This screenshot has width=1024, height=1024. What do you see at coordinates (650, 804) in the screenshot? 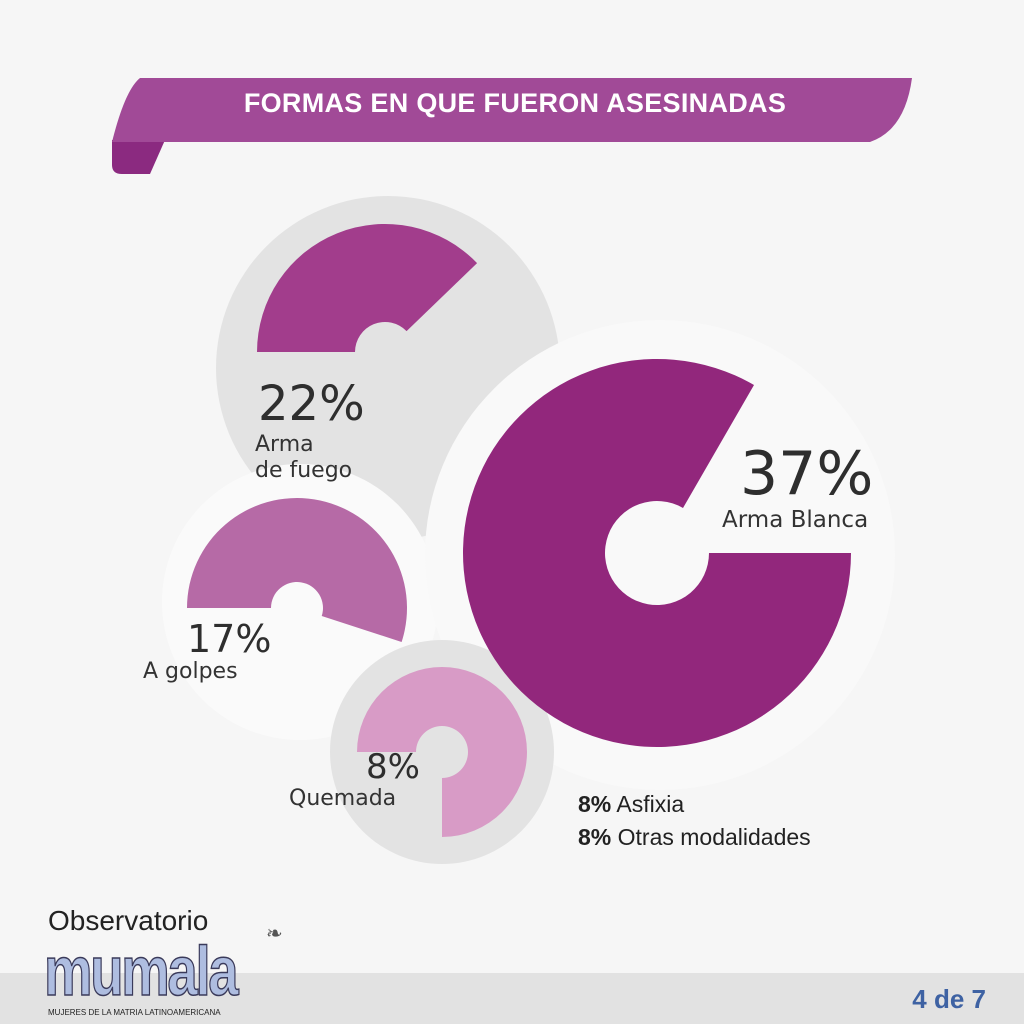
I see `label-asfixia: Asfixia` at bounding box center [650, 804].